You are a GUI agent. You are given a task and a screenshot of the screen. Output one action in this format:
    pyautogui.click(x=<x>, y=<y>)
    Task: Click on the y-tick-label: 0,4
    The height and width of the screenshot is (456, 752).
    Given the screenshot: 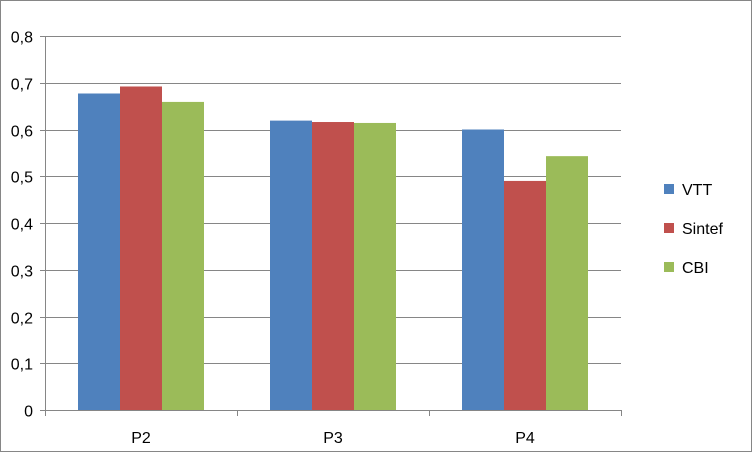 What is the action you would take?
    pyautogui.click(x=22, y=225)
    